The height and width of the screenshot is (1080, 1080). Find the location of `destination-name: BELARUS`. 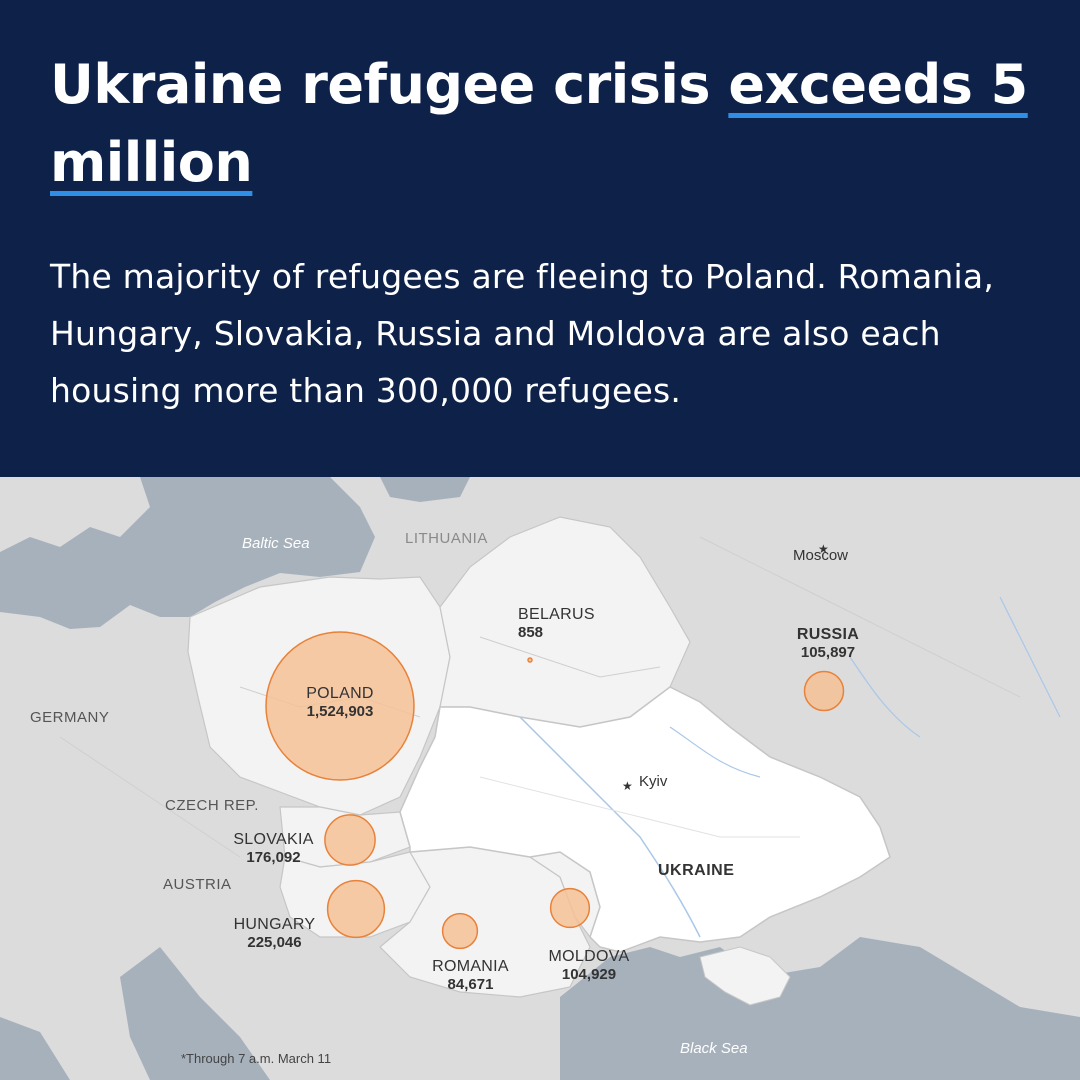

destination-name: BELARUS is located at coordinates (556, 614).